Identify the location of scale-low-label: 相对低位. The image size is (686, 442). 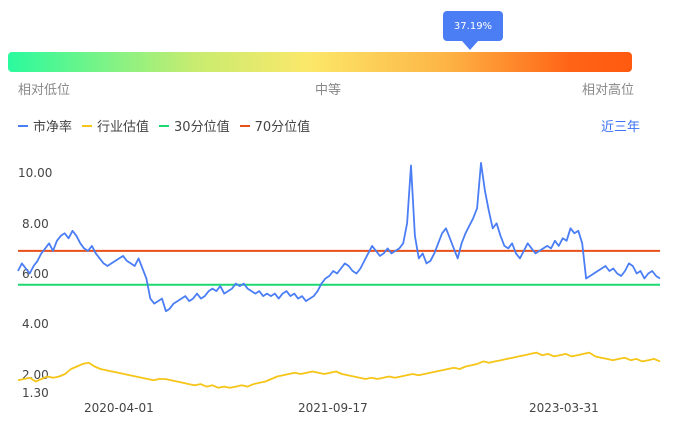
(44, 90).